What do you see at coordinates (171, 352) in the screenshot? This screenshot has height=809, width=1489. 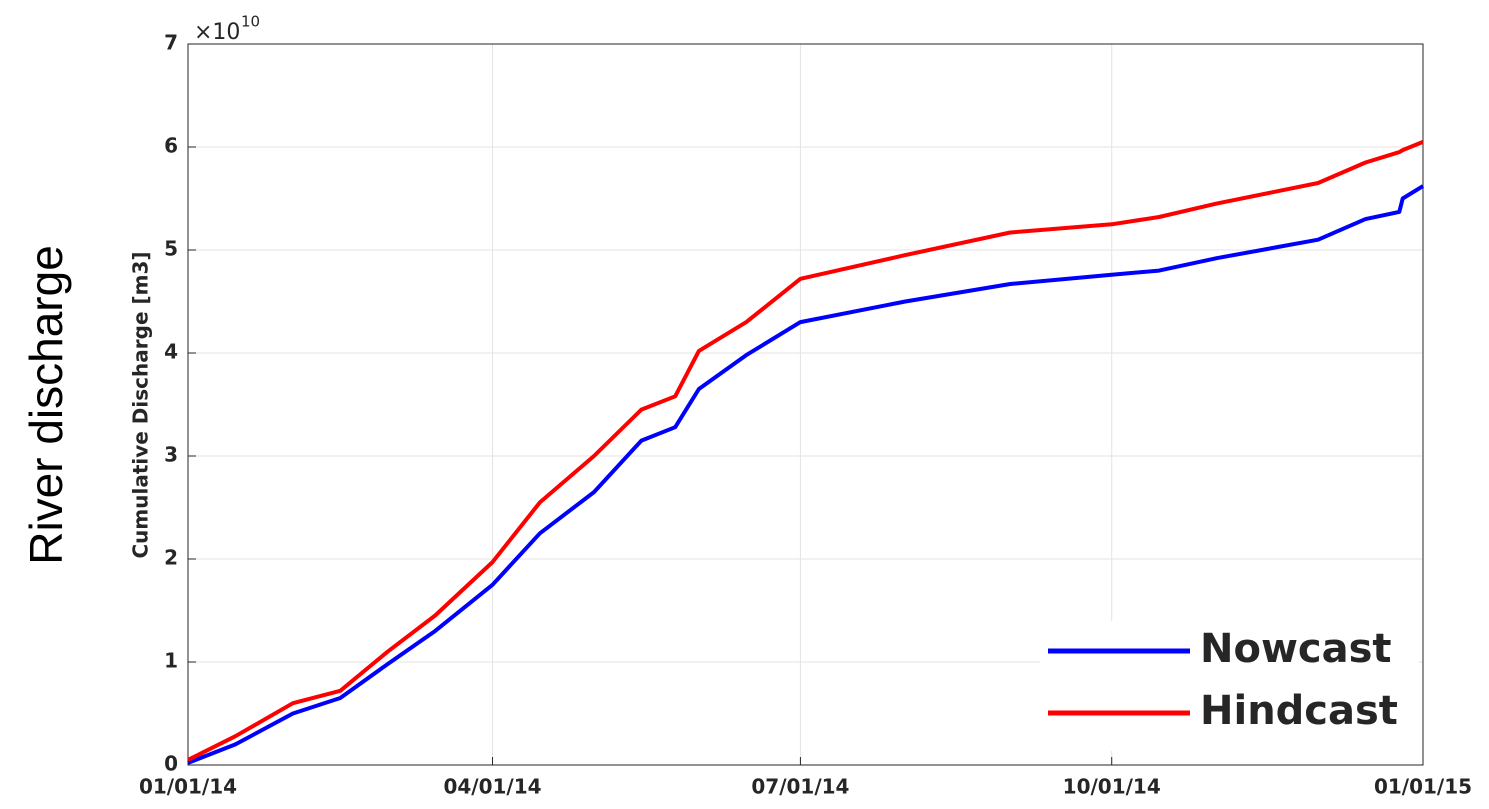 I see `y-tick-label: 4` at bounding box center [171, 352].